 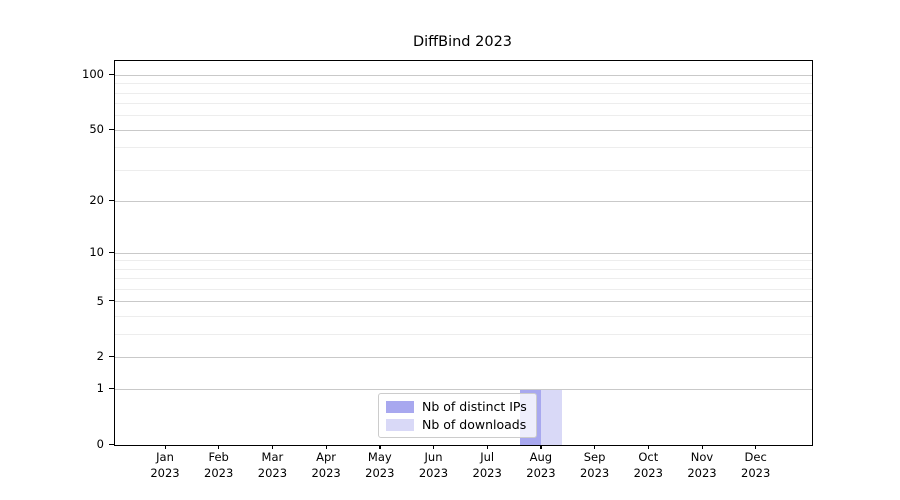 I want to click on y-axis-tick-label: 20, so click(x=96, y=200).